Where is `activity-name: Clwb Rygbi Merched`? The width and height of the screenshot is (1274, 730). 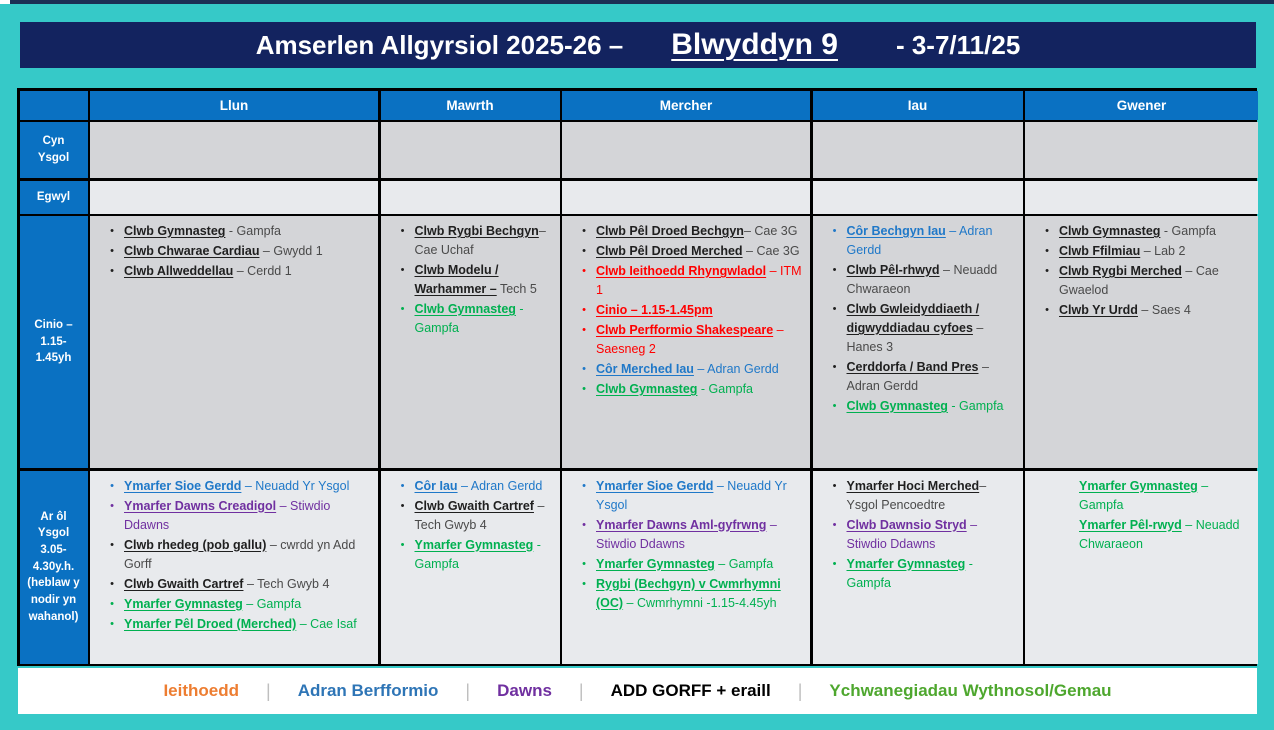
activity-name: Clwb Rygbi Merched is located at coordinates (1120, 271).